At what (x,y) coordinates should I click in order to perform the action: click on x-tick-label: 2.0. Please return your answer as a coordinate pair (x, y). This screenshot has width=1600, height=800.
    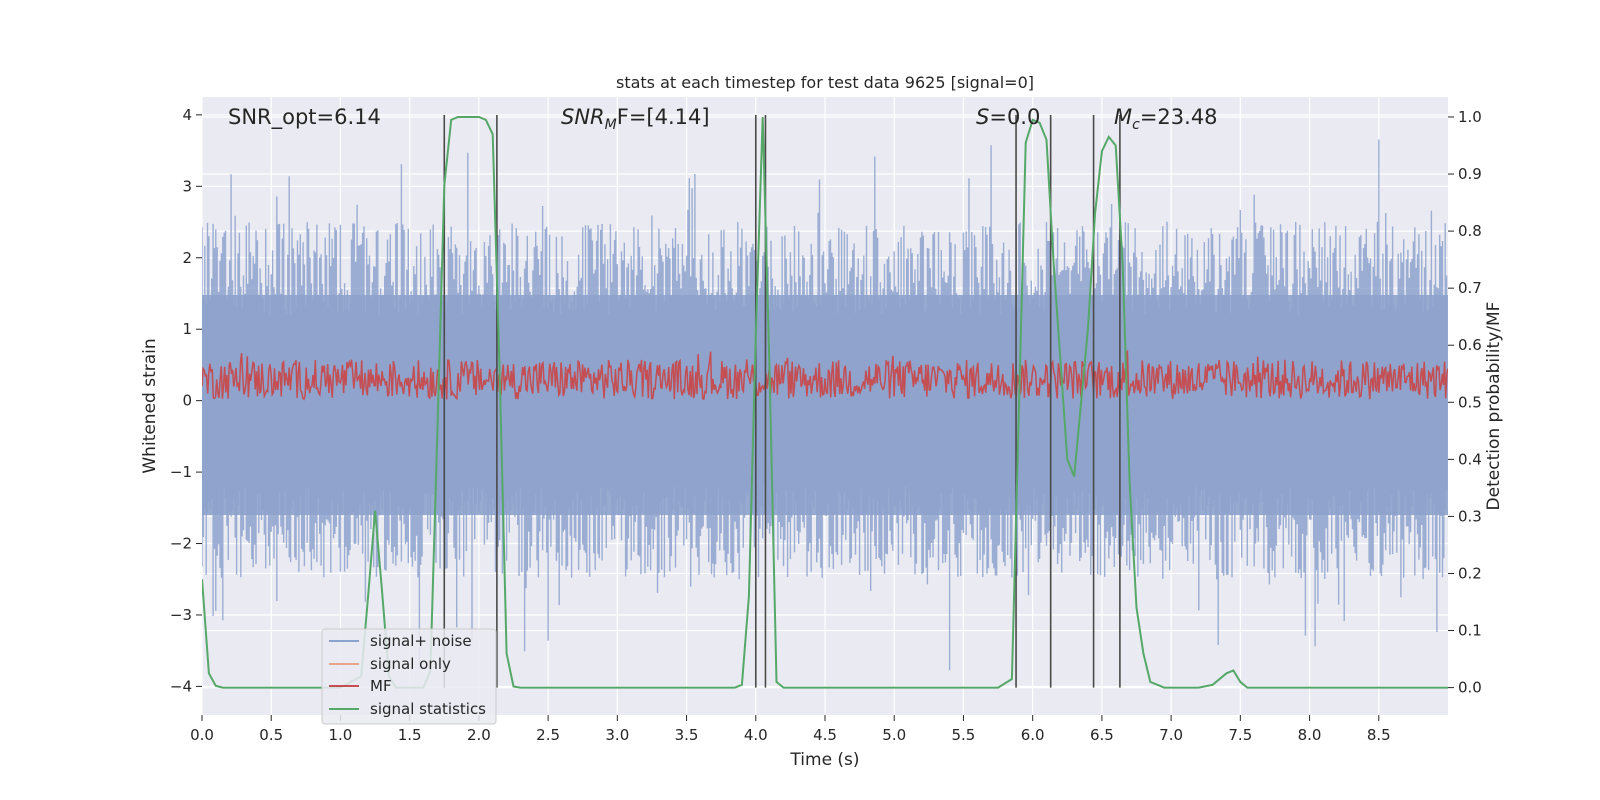
    Looking at the image, I should click on (479, 735).